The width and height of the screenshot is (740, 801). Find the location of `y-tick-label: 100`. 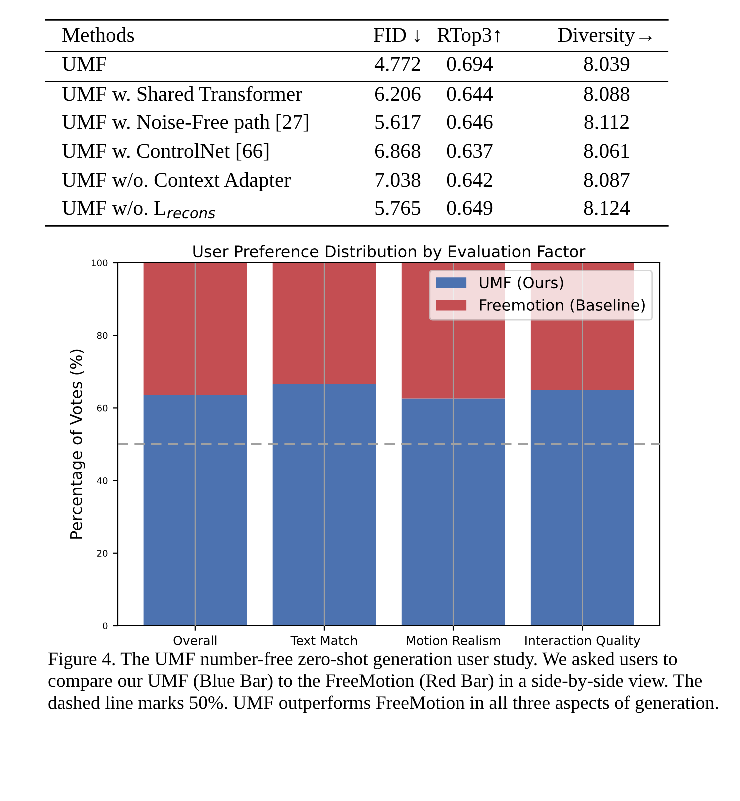

y-tick-label: 100 is located at coordinates (100, 263).